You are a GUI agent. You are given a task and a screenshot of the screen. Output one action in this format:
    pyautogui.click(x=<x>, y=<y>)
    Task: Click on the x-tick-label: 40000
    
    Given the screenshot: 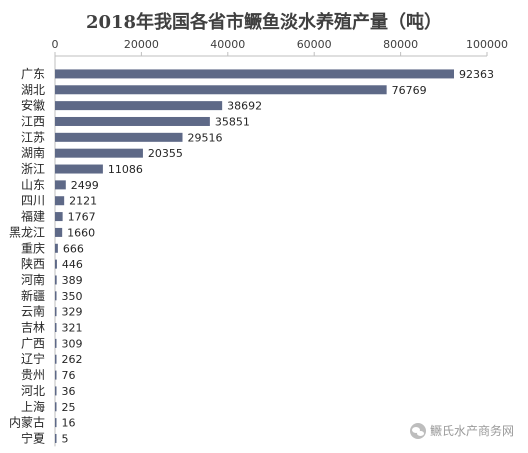 What is the action you would take?
    pyautogui.click(x=227, y=44)
    